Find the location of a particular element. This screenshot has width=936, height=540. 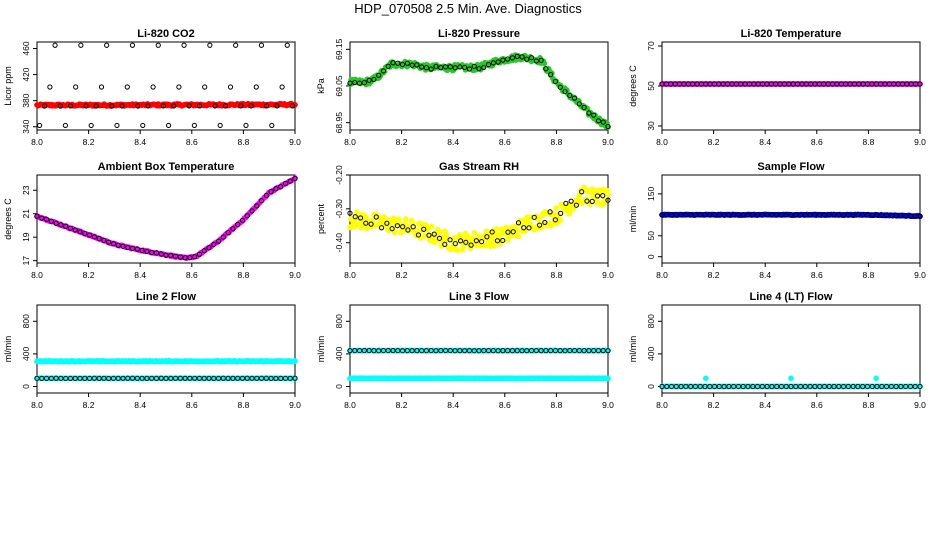

y-tick-label: 400 is located at coordinates (26, 354).